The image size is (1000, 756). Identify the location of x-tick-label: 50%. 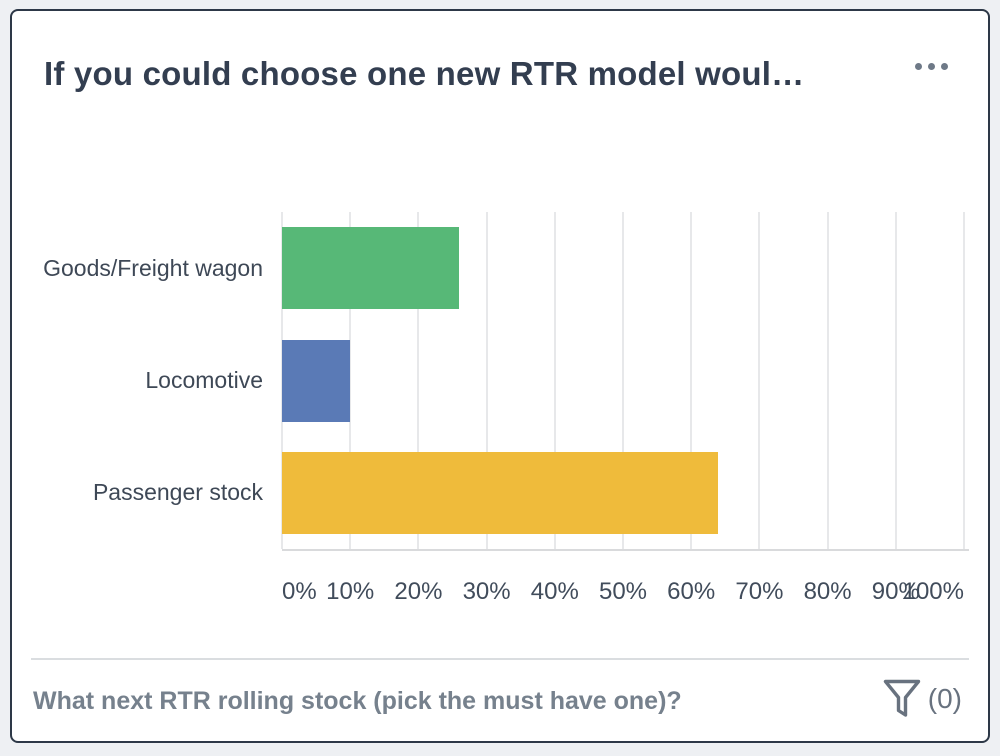
(623, 591).